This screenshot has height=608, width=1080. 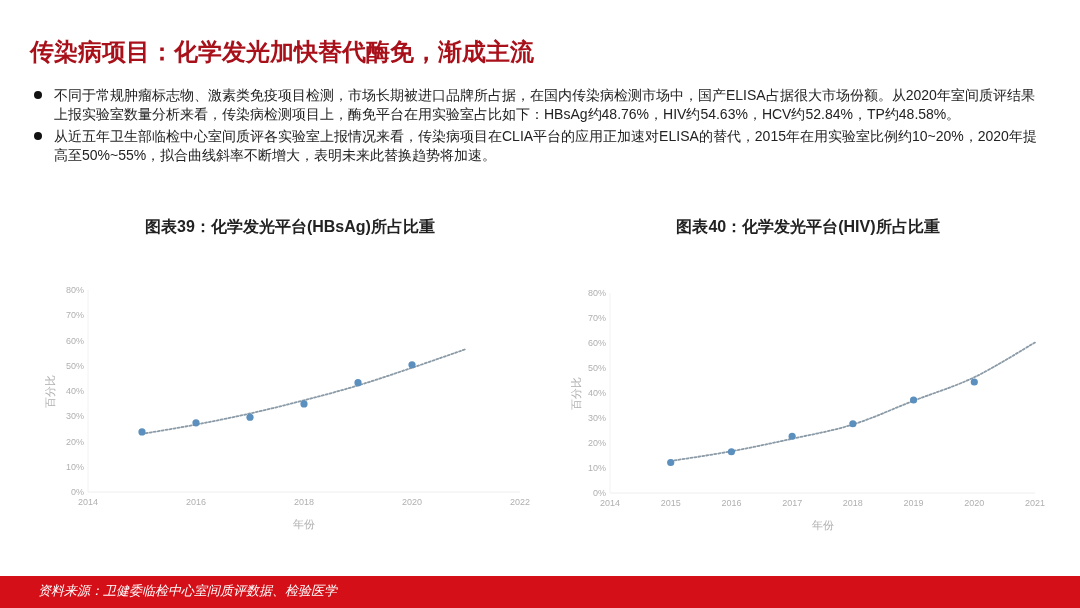 What do you see at coordinates (670, 503) in the screenshot?
I see `x-tick-label: 2015` at bounding box center [670, 503].